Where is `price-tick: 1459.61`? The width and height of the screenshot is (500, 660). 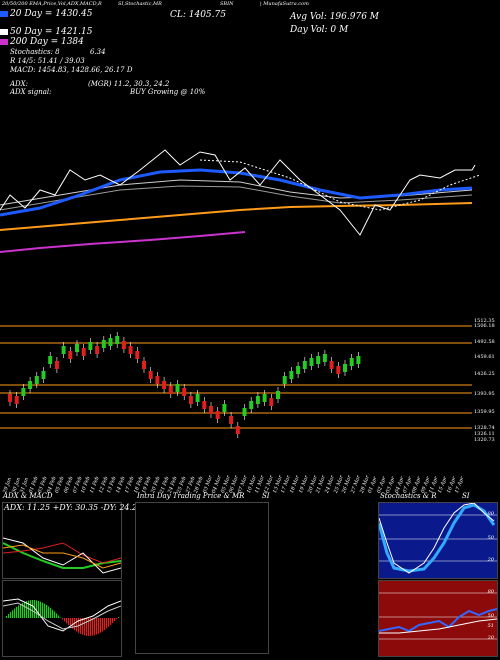 price-tick: 1459.61 is located at coordinates (484, 357).